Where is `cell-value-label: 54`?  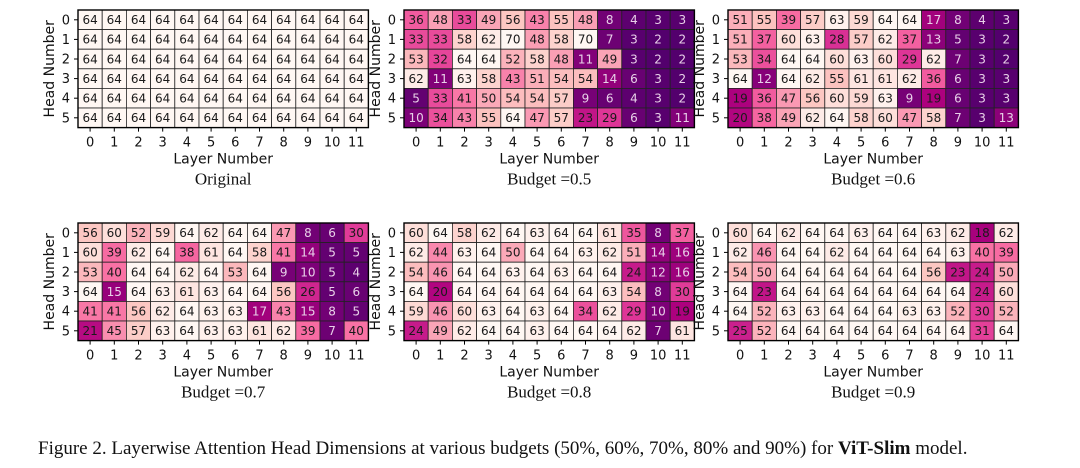
cell-value-label: 54 is located at coordinates (585, 79).